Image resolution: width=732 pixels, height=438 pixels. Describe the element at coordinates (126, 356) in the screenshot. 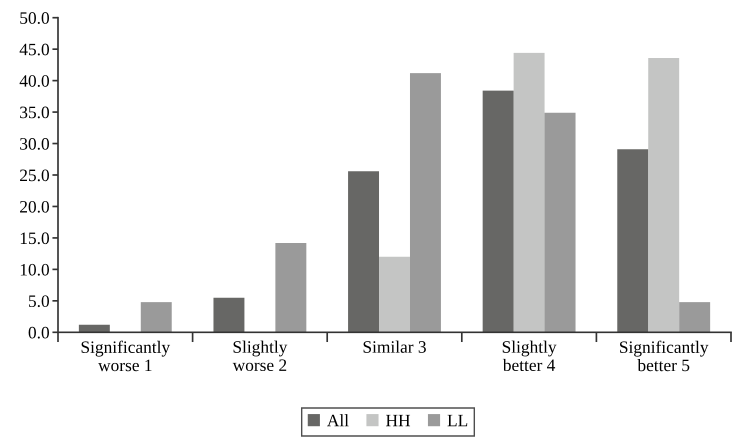

I see `x-tick-label: Significantly worse 1` at that location.